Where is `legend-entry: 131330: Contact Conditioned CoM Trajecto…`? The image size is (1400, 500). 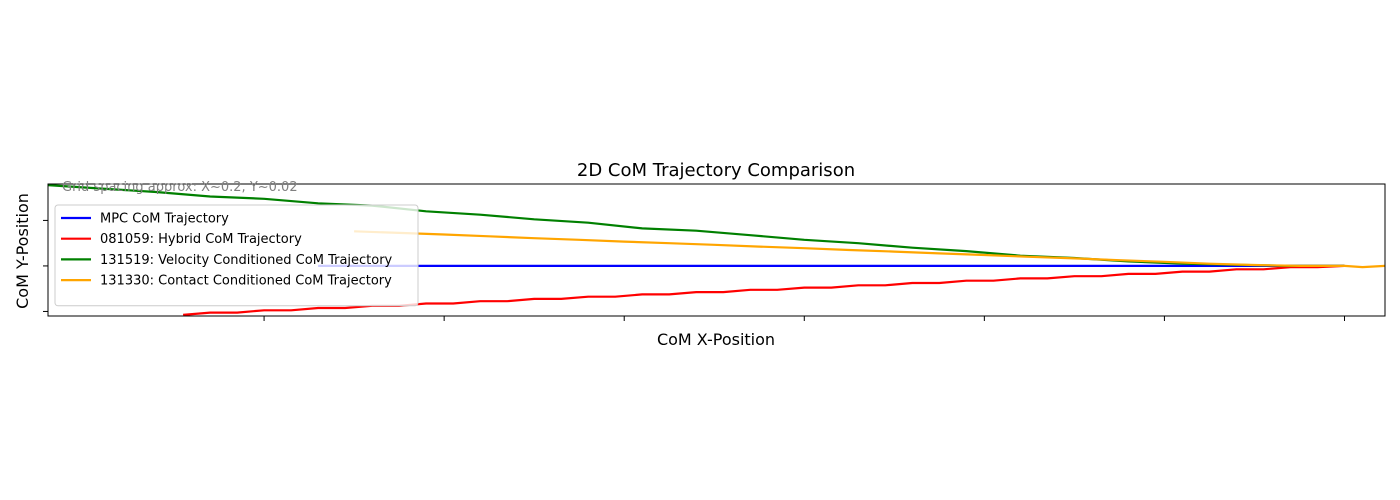
legend-entry: 131330: Contact Conditioned CoM Trajecto… is located at coordinates (246, 281).